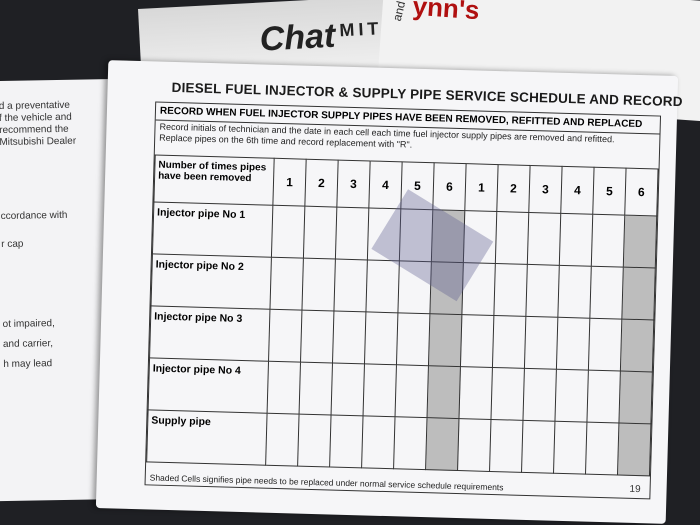 The height and width of the screenshot is (525, 700). I want to click on left-page-line: h may lead, so click(28, 364).